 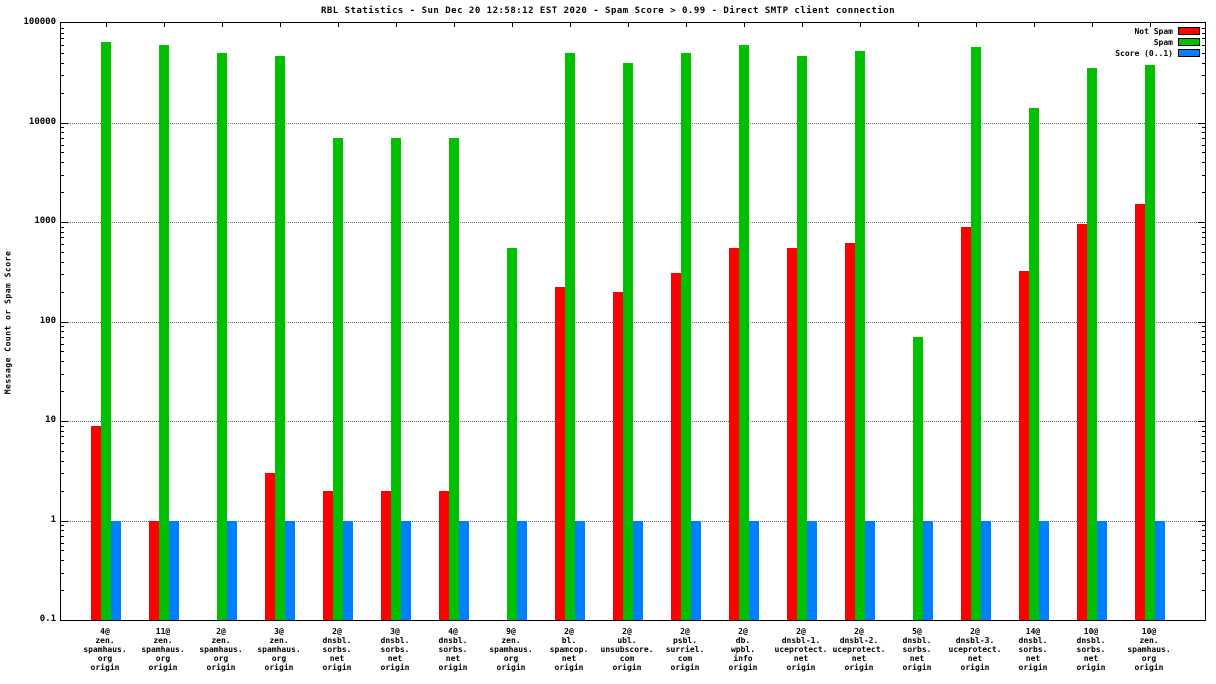 I want to click on gridline, so click(x=633, y=421).